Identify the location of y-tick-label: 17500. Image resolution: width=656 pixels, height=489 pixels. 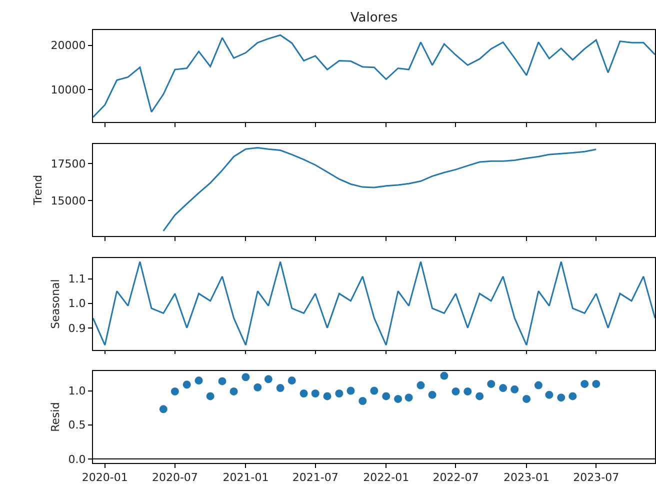
(68, 163).